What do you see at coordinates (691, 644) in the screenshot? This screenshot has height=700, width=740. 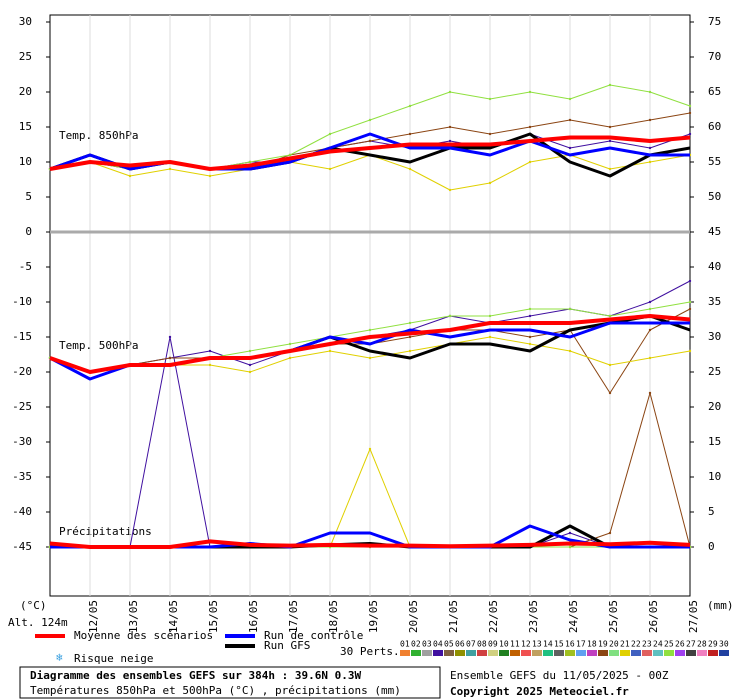 I see `pert-number: 27` at bounding box center [691, 644].